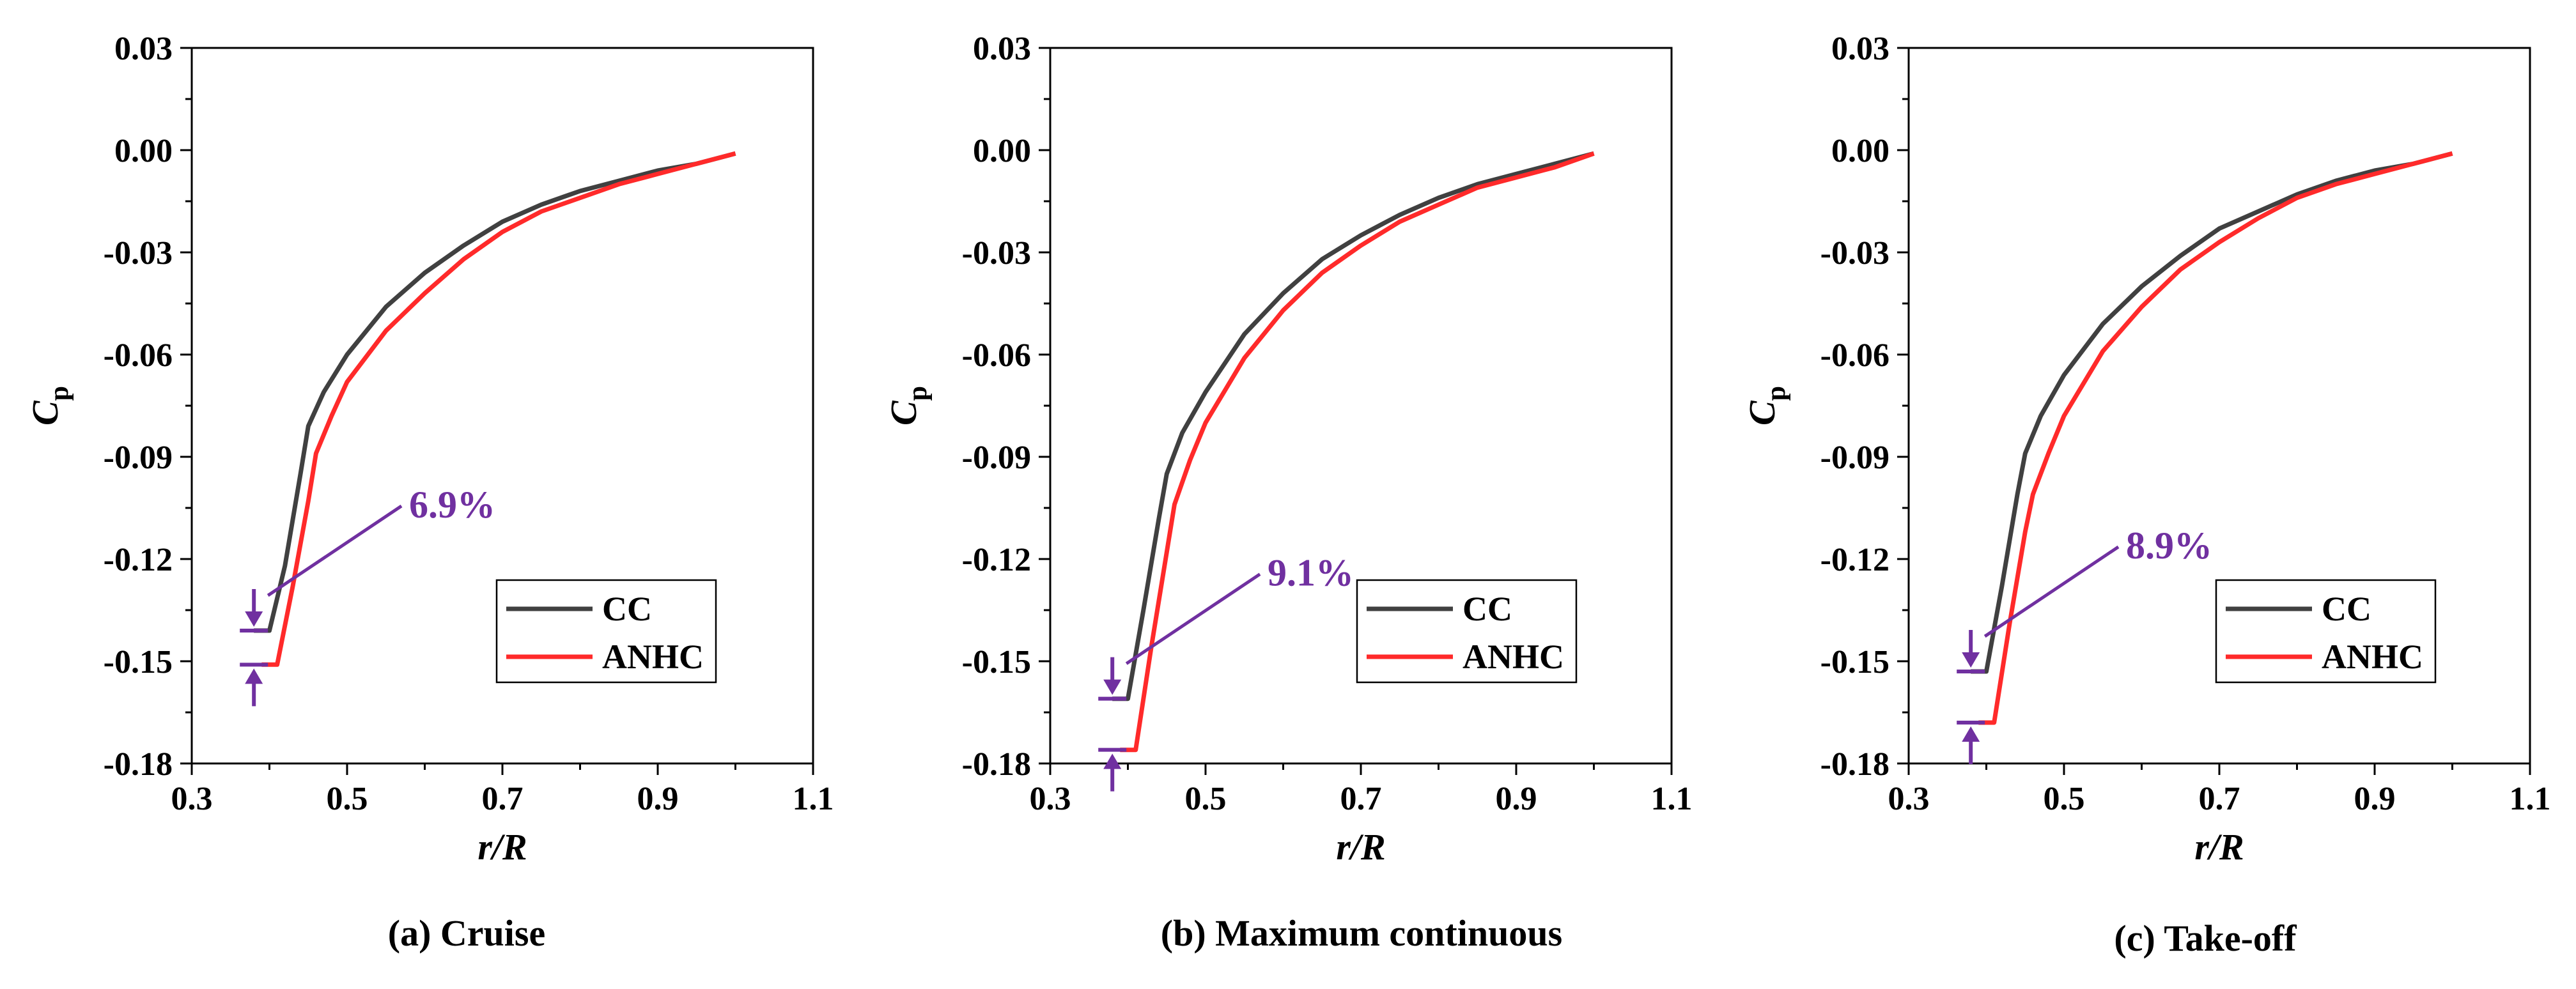  What do you see at coordinates (467, 933) in the screenshot?
I see `panel-caption: (a) Cruise` at bounding box center [467, 933].